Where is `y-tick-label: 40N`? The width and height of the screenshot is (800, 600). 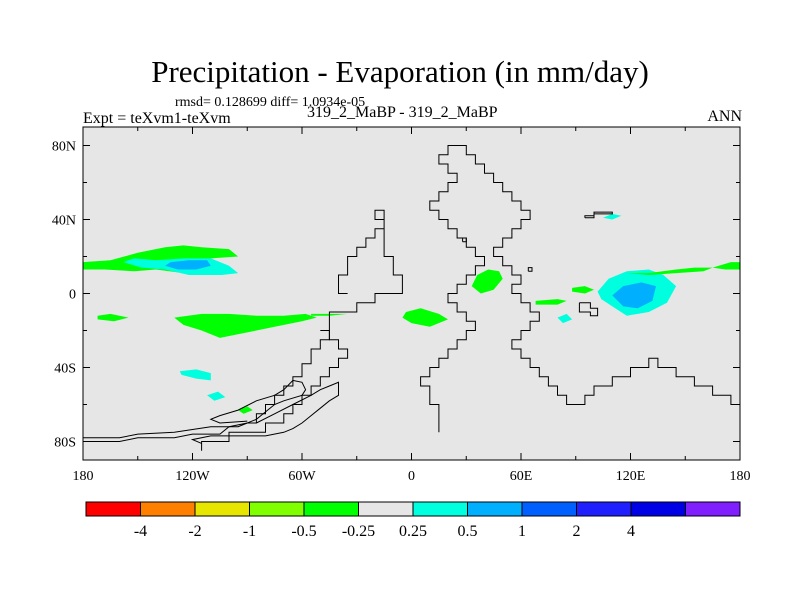 y-tick-label: 40N is located at coordinates (64, 221).